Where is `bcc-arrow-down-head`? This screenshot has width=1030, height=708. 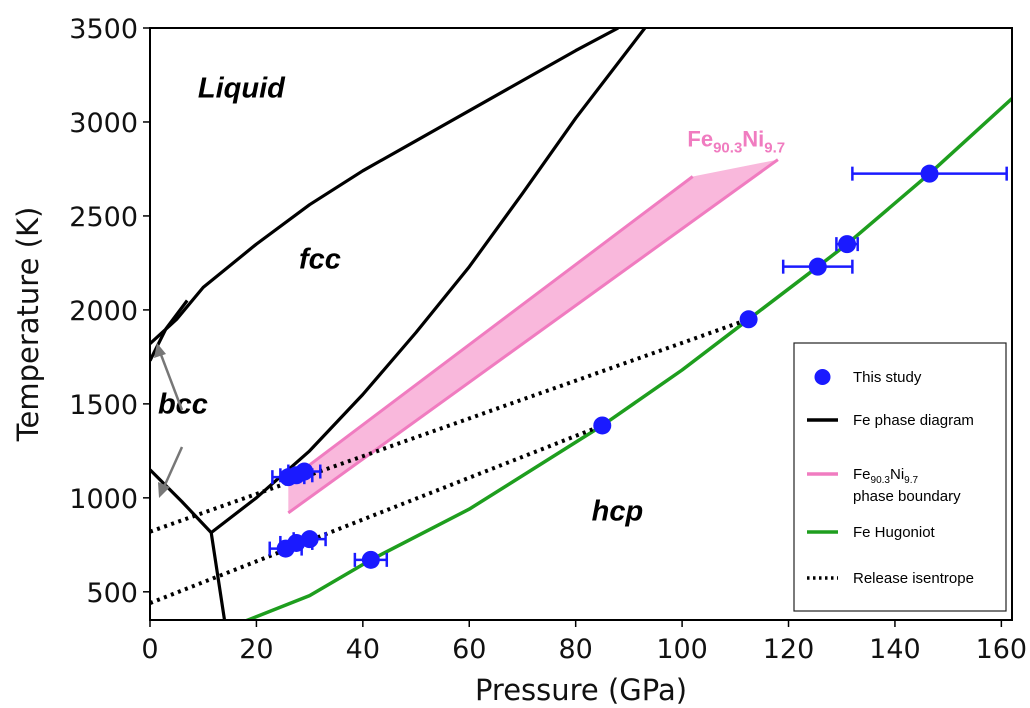 bcc-arrow-down-head is located at coordinates (164, 490).